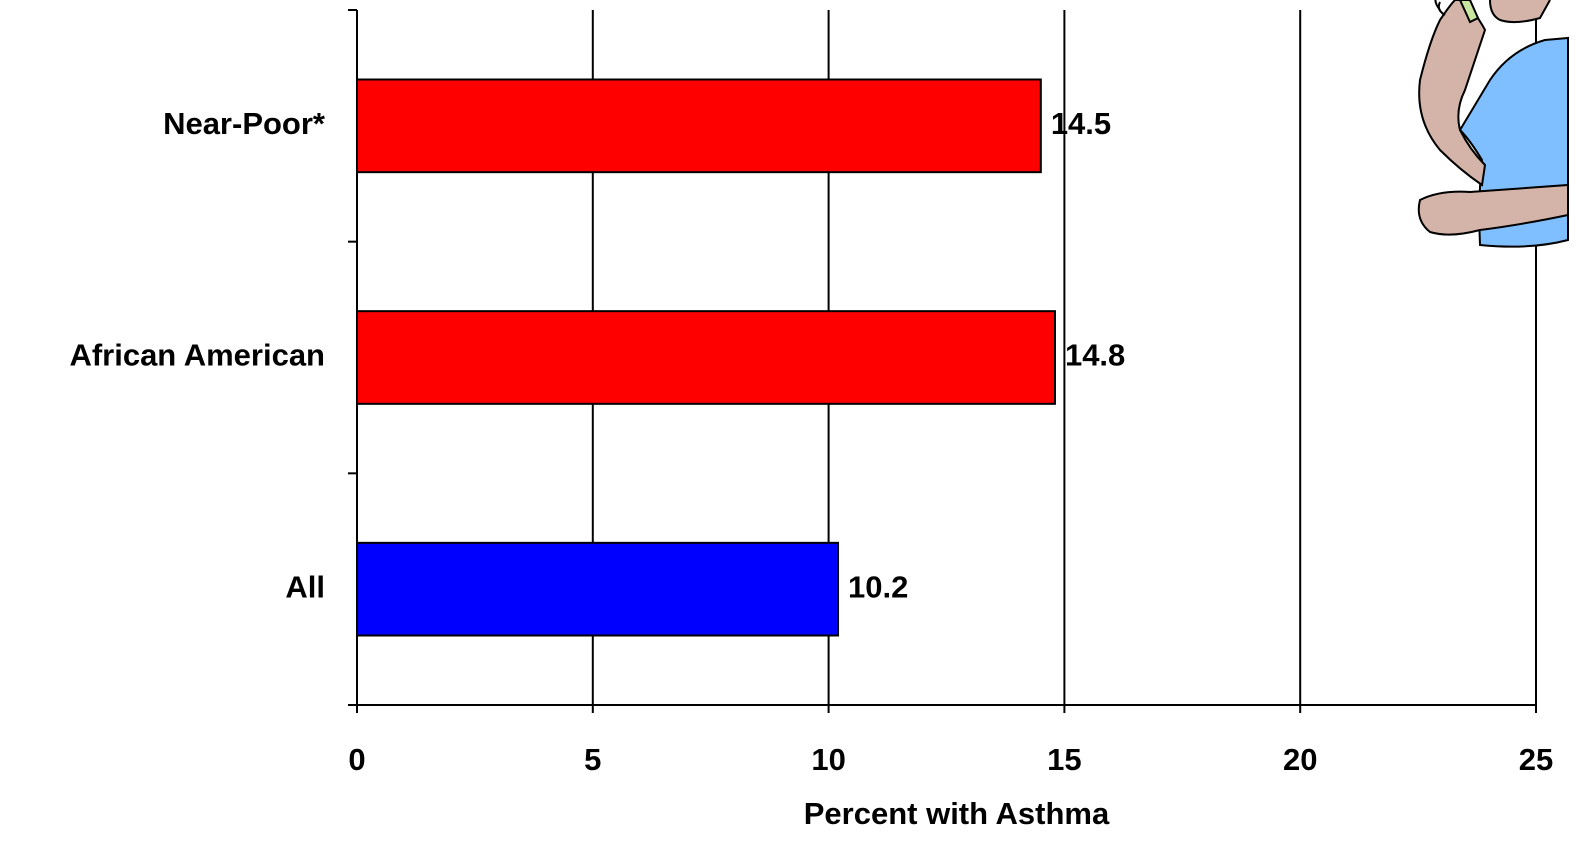 The image size is (1591, 843). What do you see at coordinates (244, 123) in the screenshot?
I see `y-tick-label: Near-Poor*` at bounding box center [244, 123].